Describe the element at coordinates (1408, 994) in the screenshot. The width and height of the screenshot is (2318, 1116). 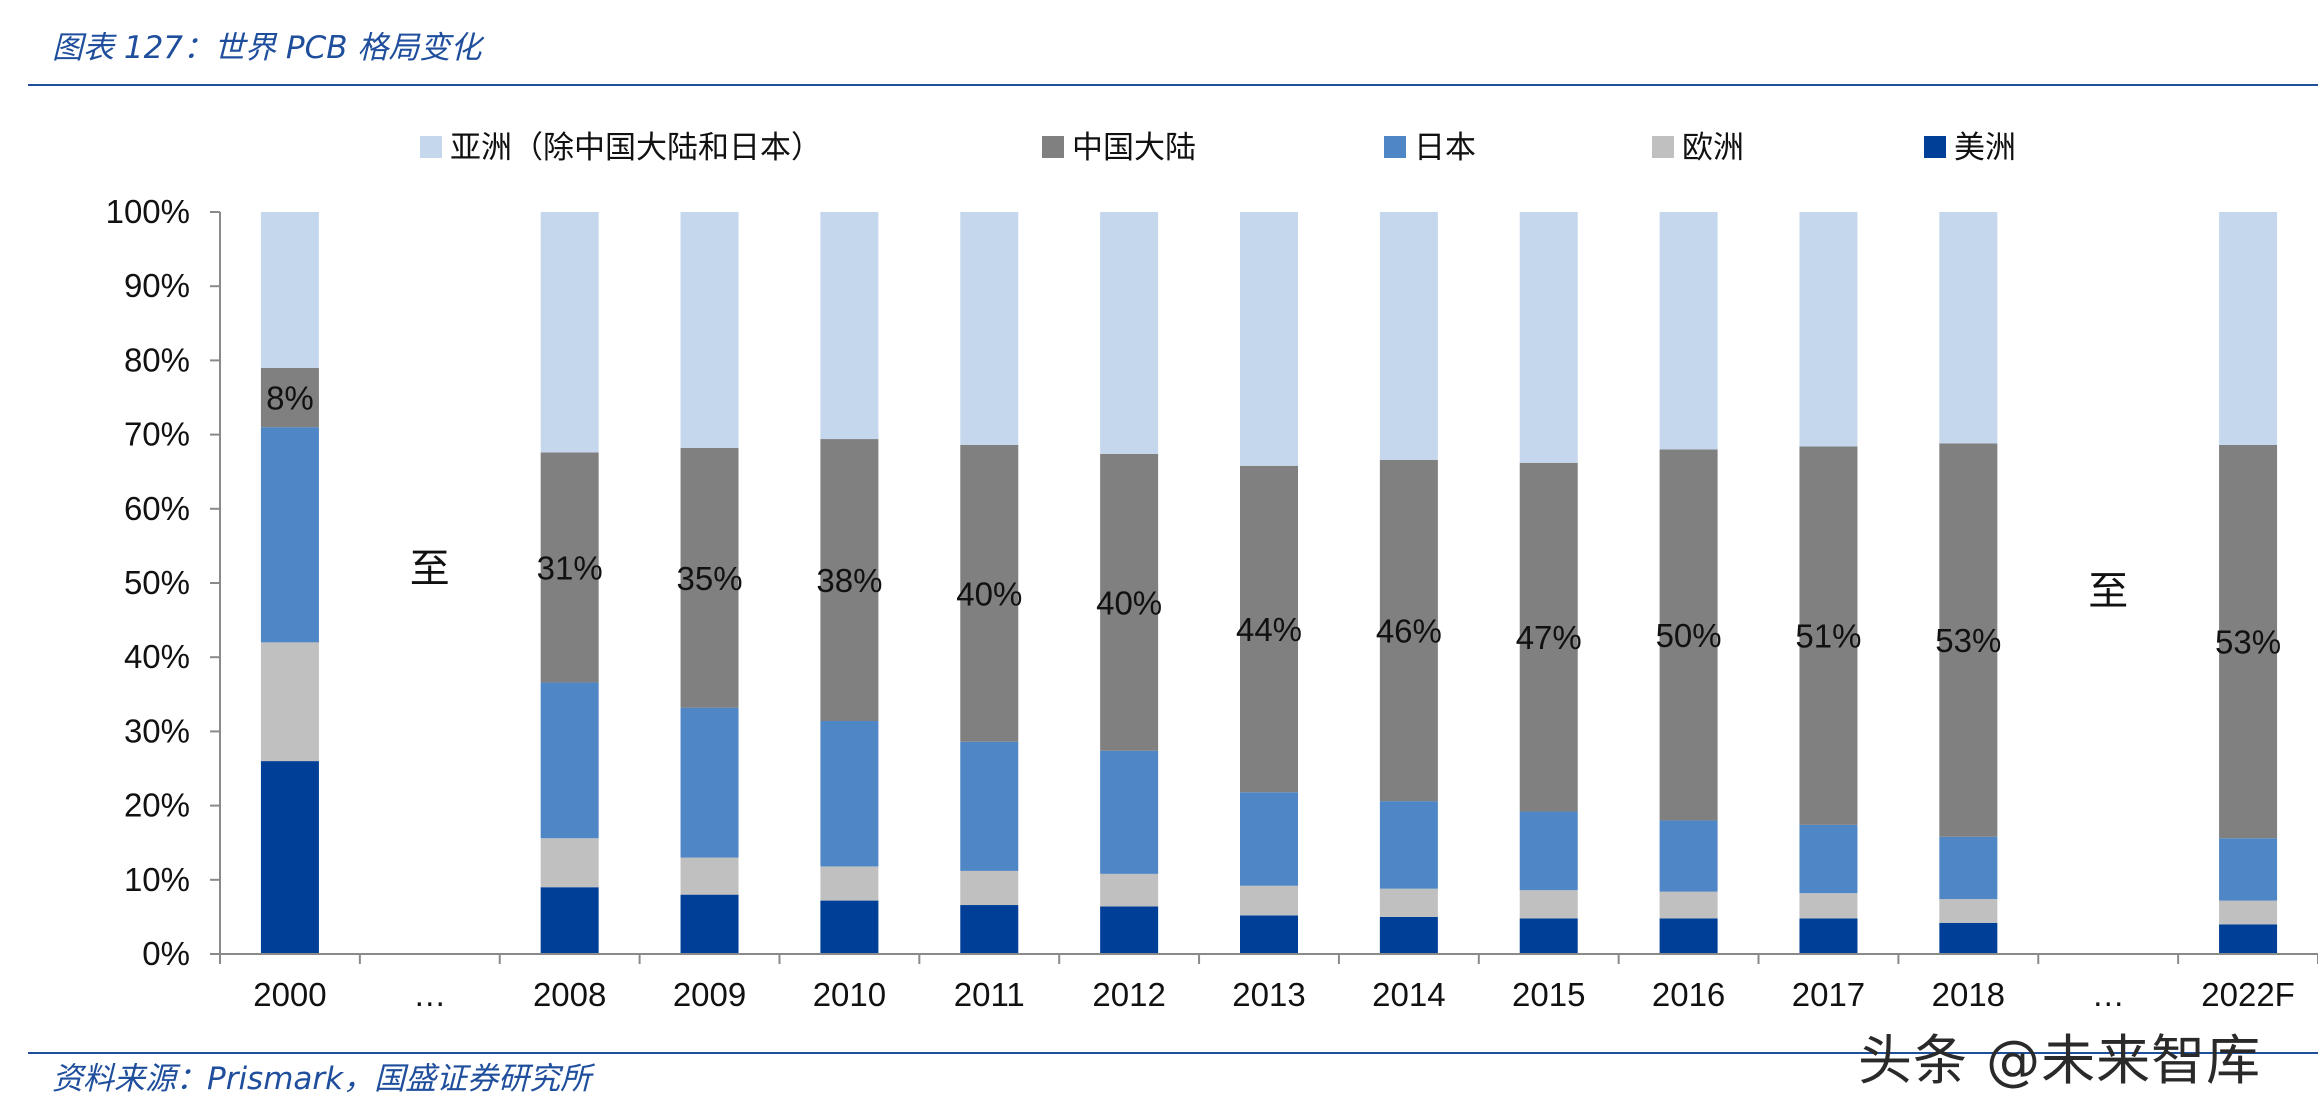
I see `x-tick-label: 2014` at that location.